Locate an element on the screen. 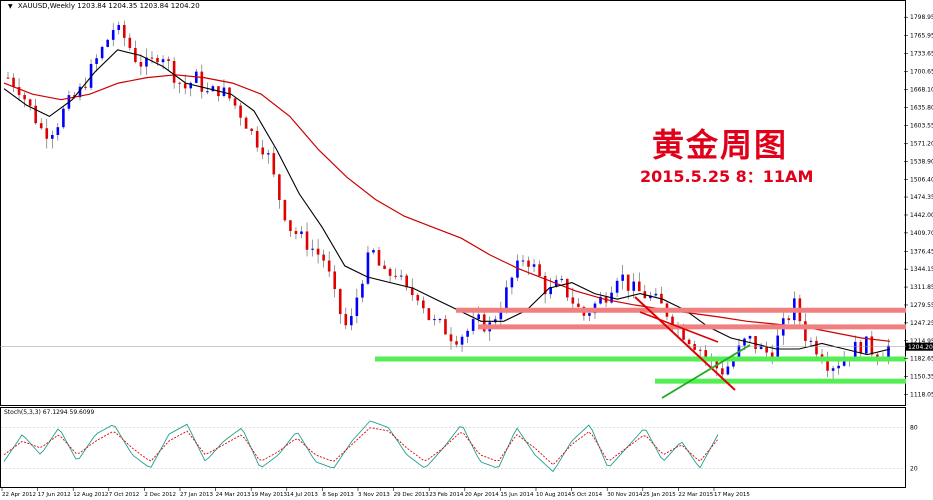 Image resolution: width=933 pixels, height=500 pixels. annotation-datetime: 2015.5.25 8：11AM is located at coordinates (727, 176).